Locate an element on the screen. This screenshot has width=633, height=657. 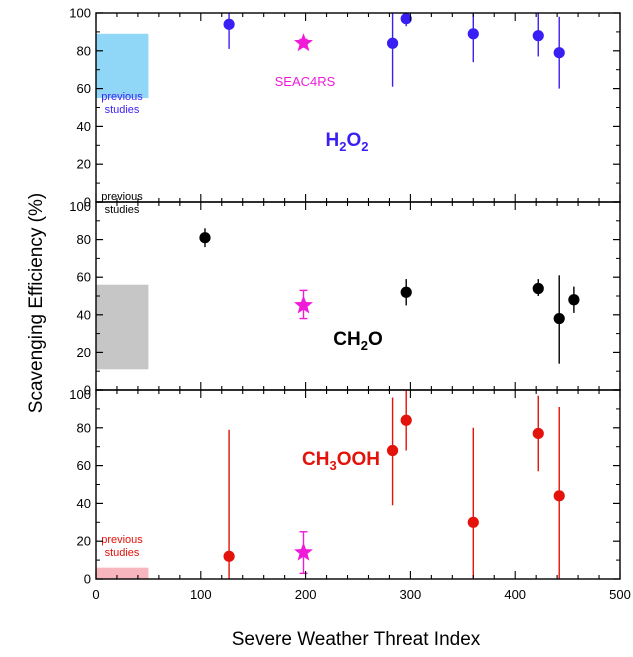
x-tick-label: 0 is located at coordinates (95, 594).